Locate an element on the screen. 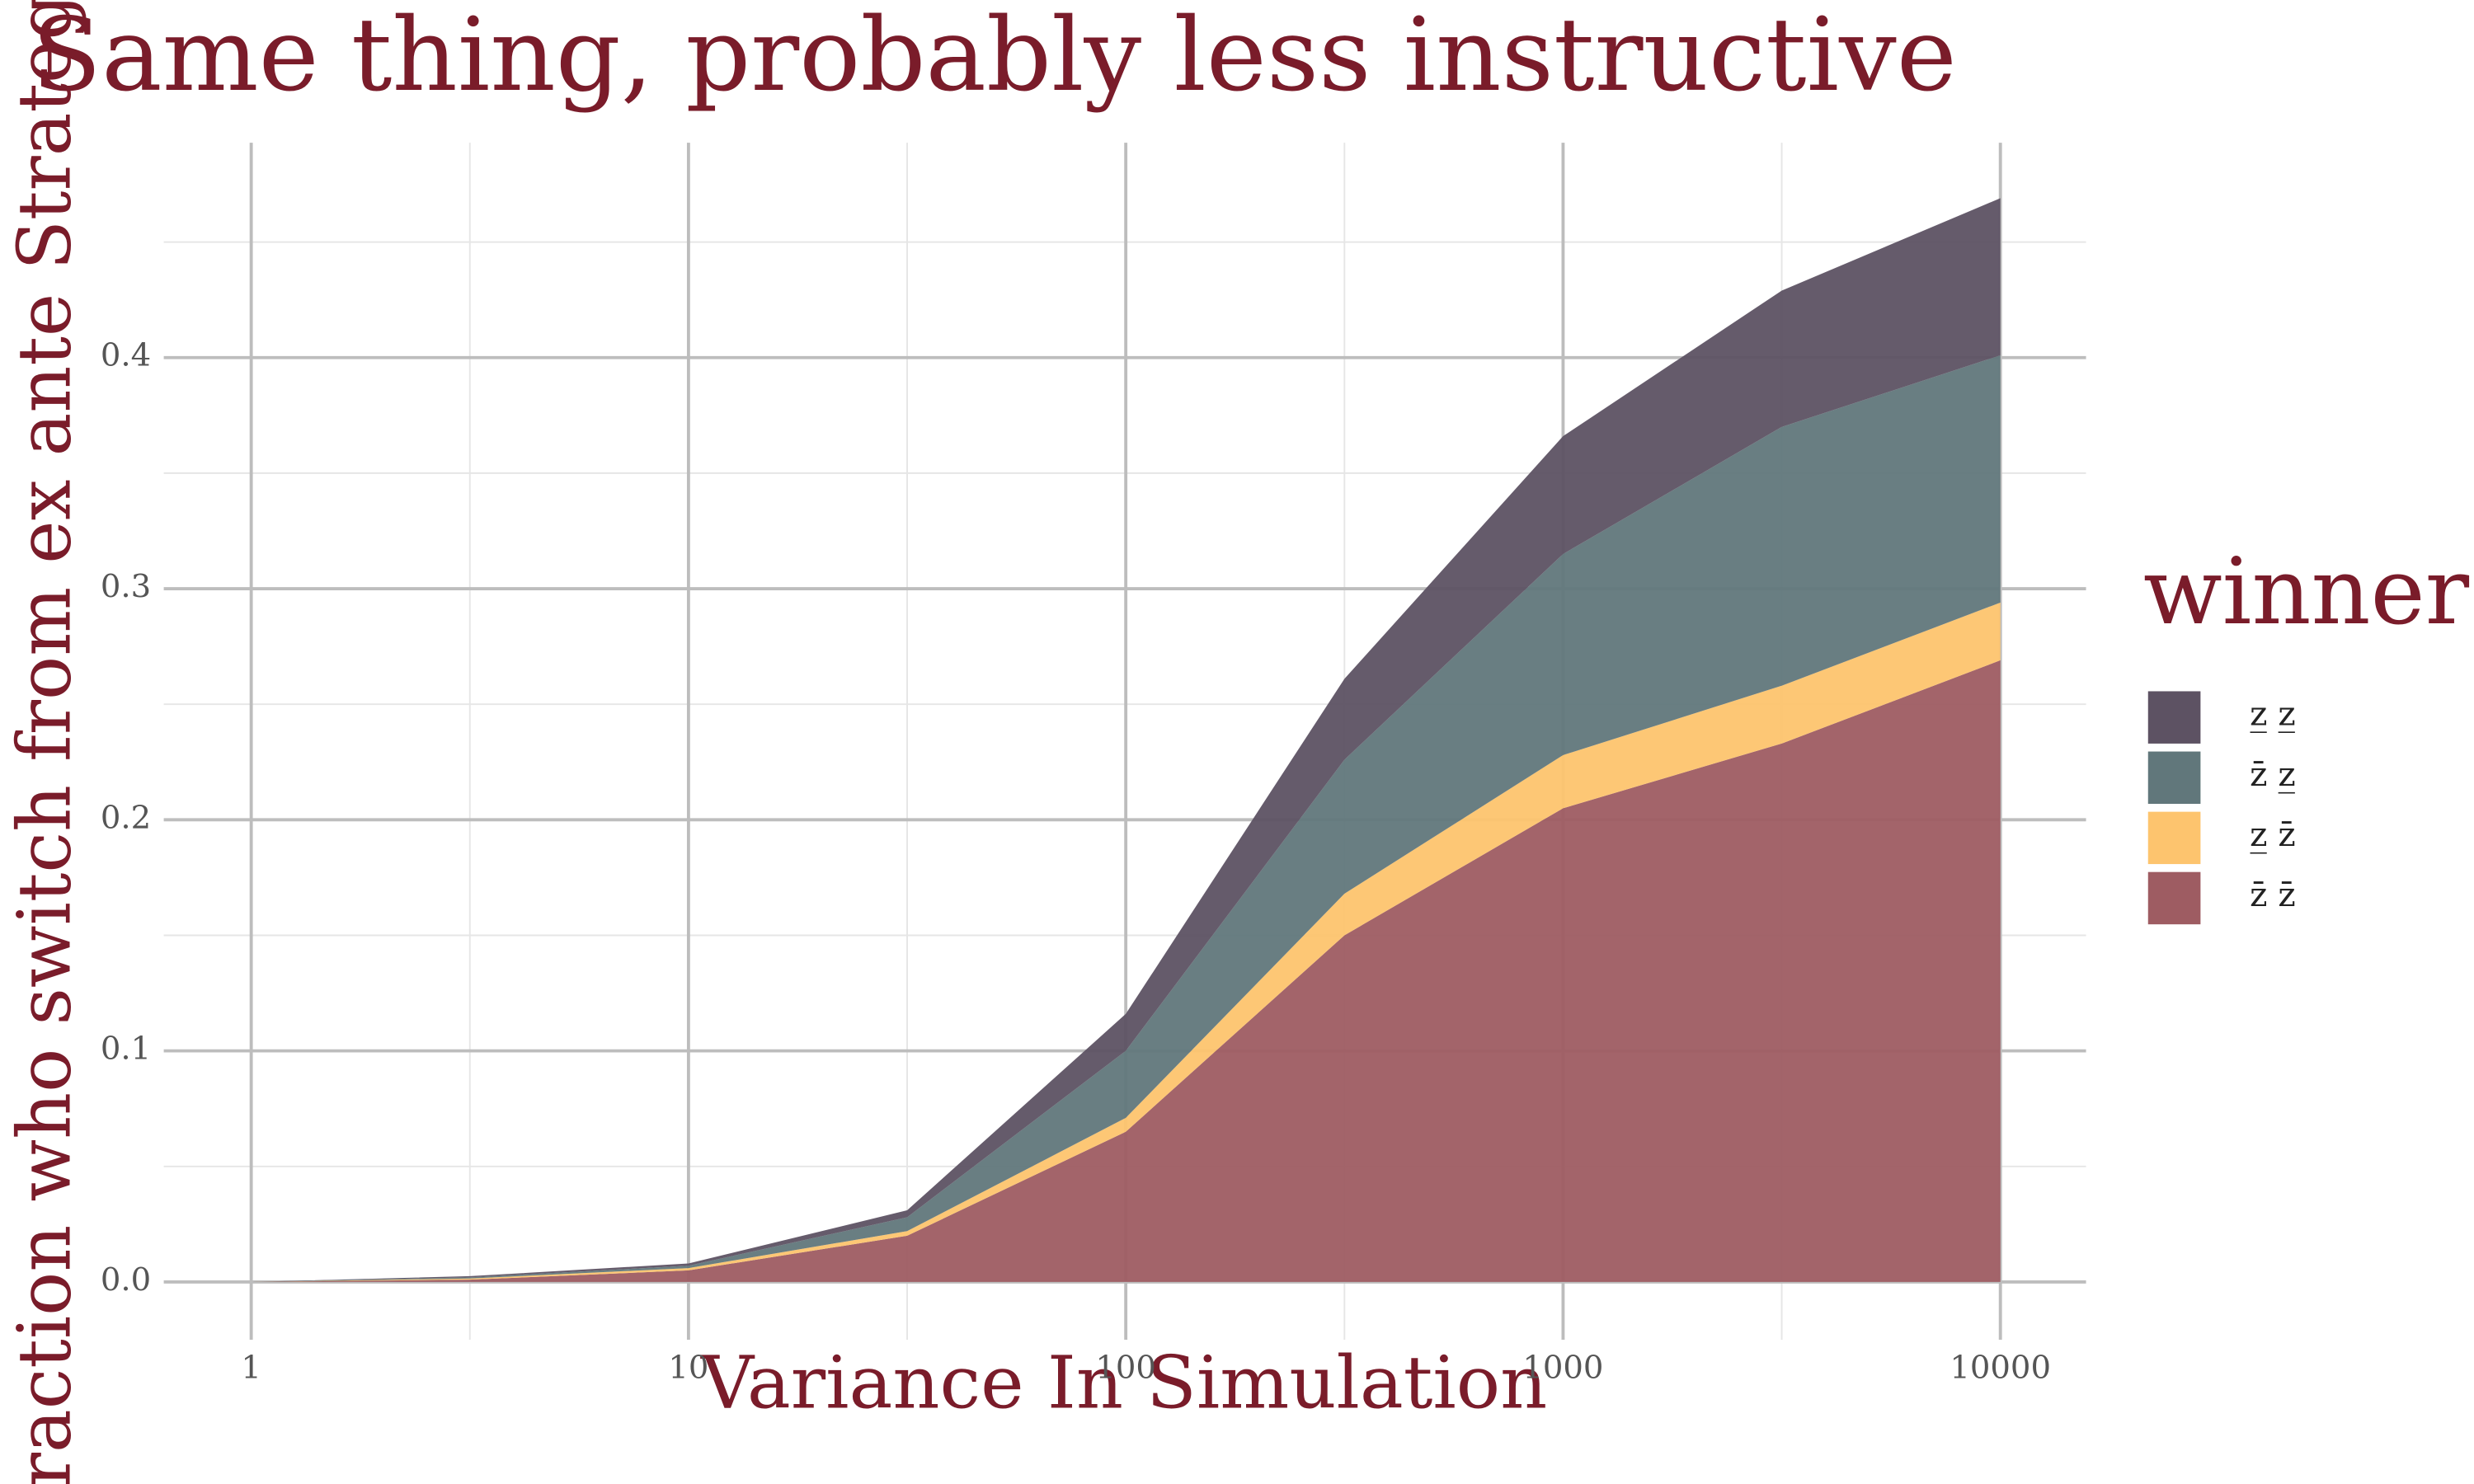 The width and height of the screenshot is (2474, 1484). x-tick-label: 1000 is located at coordinates (1562, 1368).